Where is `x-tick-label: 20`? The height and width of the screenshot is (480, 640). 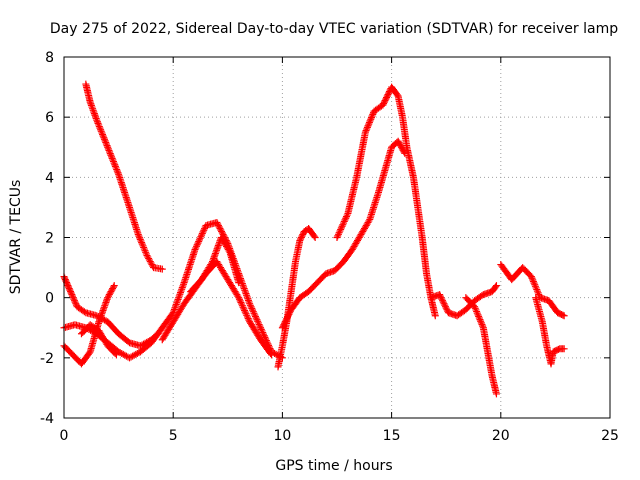
x-tick-label: 20 is located at coordinates (501, 436).